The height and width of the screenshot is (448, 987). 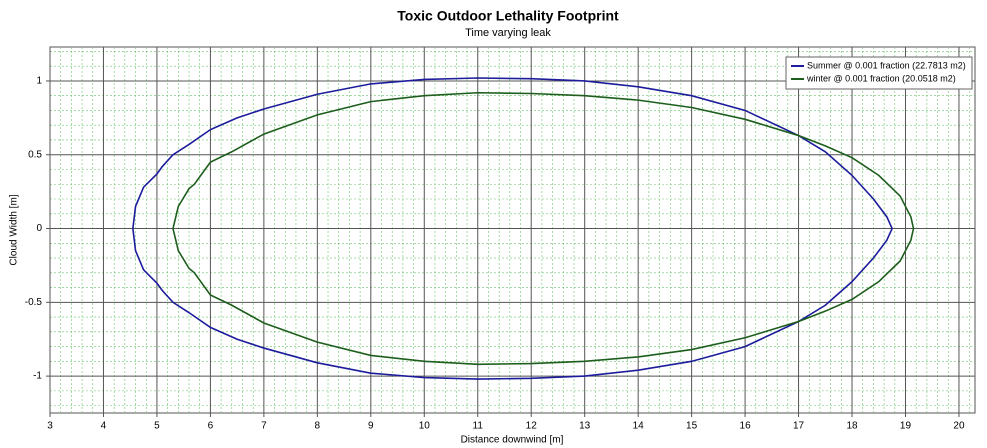 What do you see at coordinates (799, 426) in the screenshot?
I see `x-tick-label: 17` at bounding box center [799, 426].